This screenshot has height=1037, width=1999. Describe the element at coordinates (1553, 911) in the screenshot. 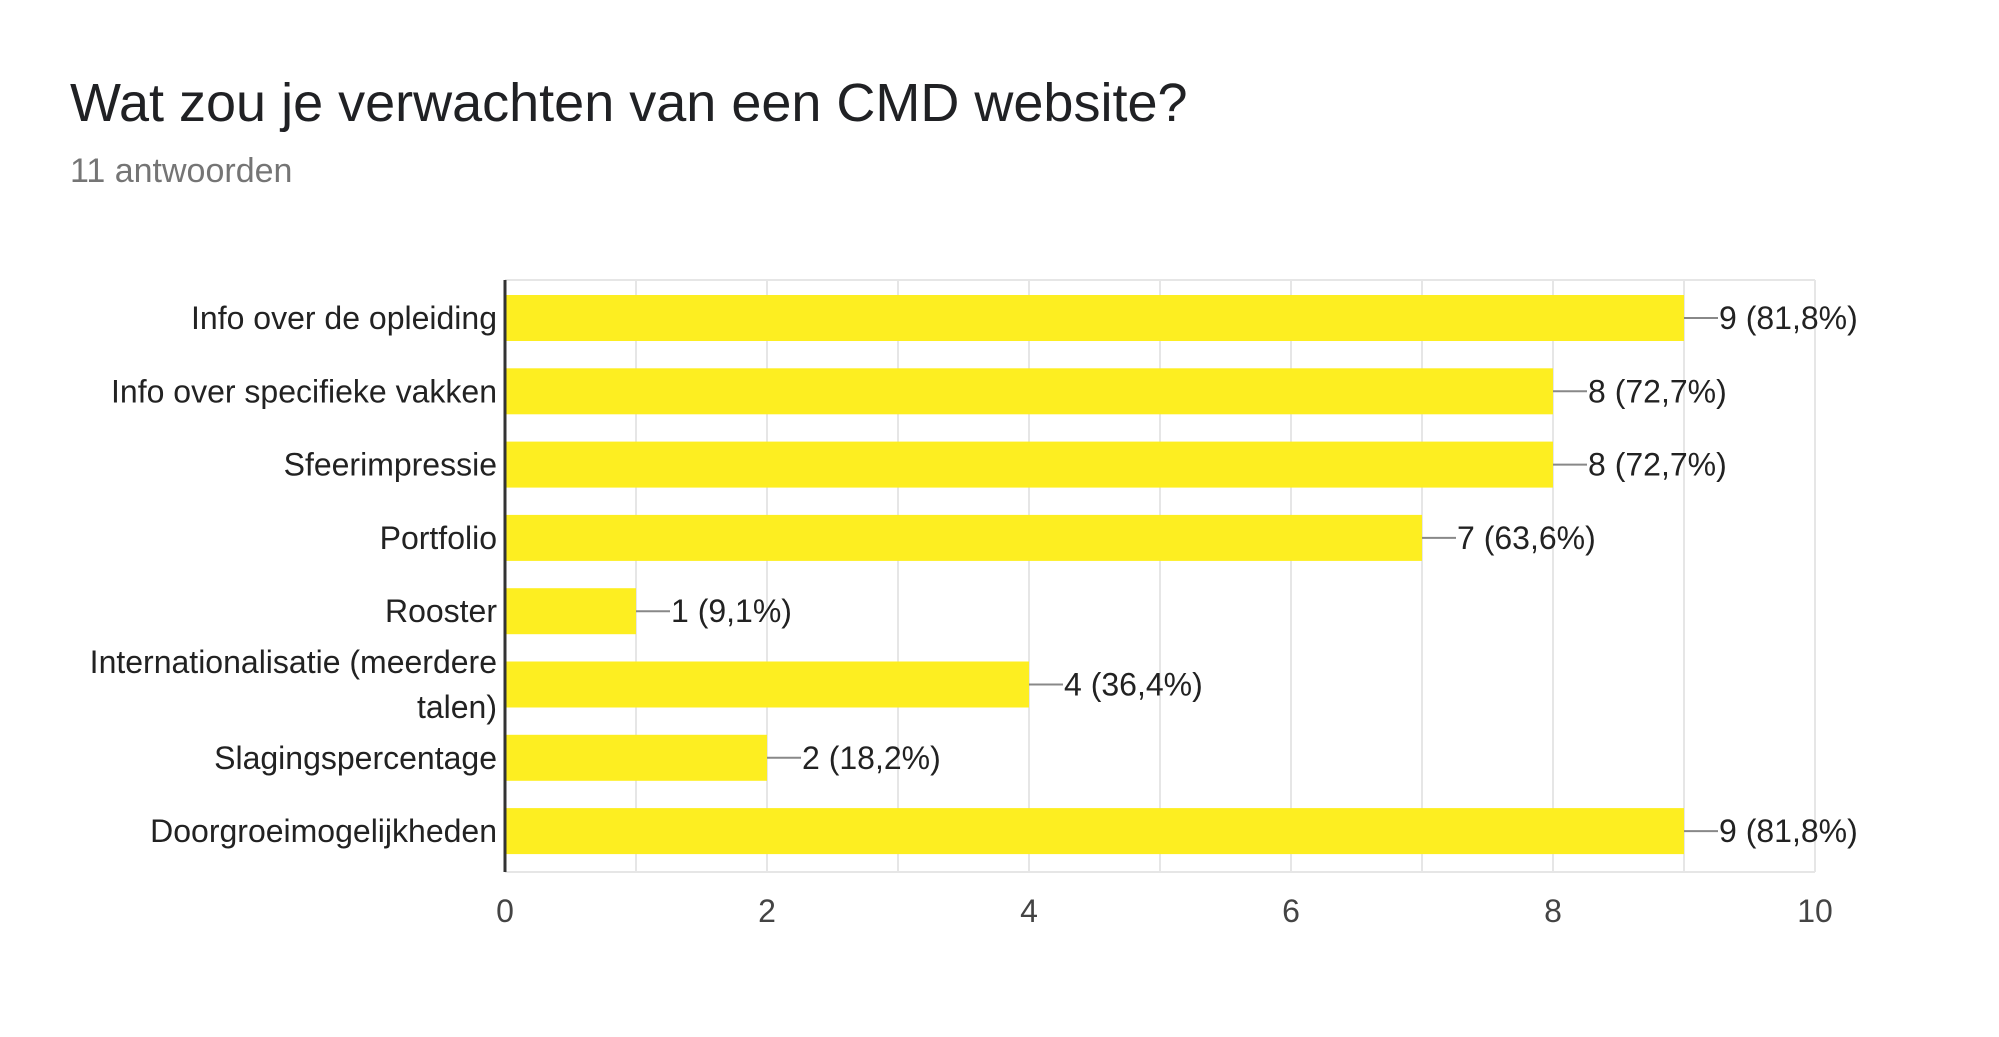

I see `x-tick-label: 8` at that location.